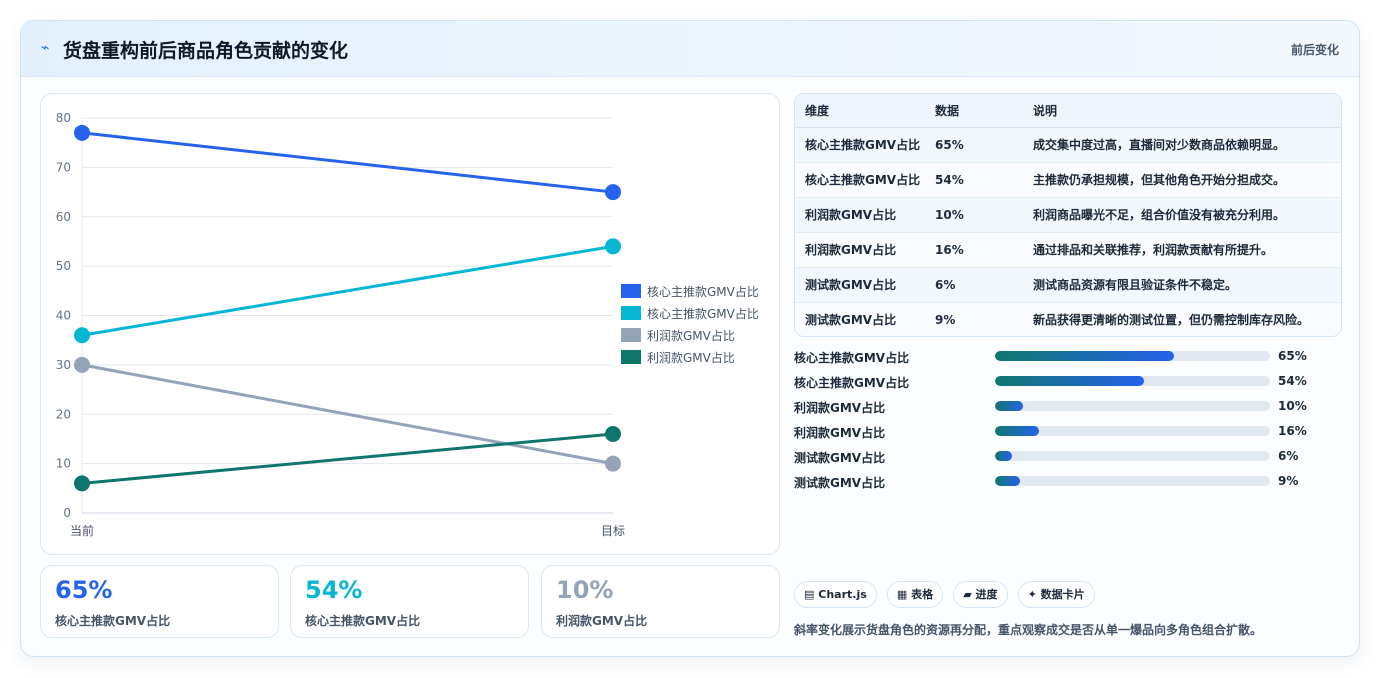  Describe the element at coordinates (206, 51) in the screenshot. I see `page-title: 货盘重构前后商品角色贡献的变化` at that location.